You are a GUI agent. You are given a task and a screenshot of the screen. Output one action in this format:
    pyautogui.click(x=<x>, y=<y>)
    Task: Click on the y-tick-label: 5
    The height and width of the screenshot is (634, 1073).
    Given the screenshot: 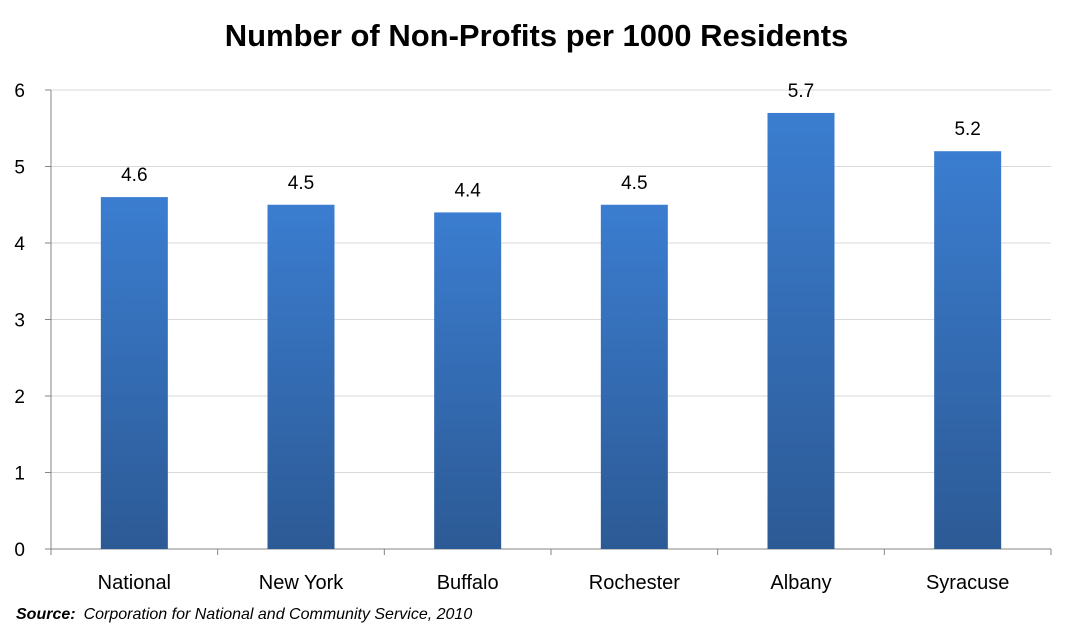 What is the action you would take?
    pyautogui.click(x=19, y=168)
    